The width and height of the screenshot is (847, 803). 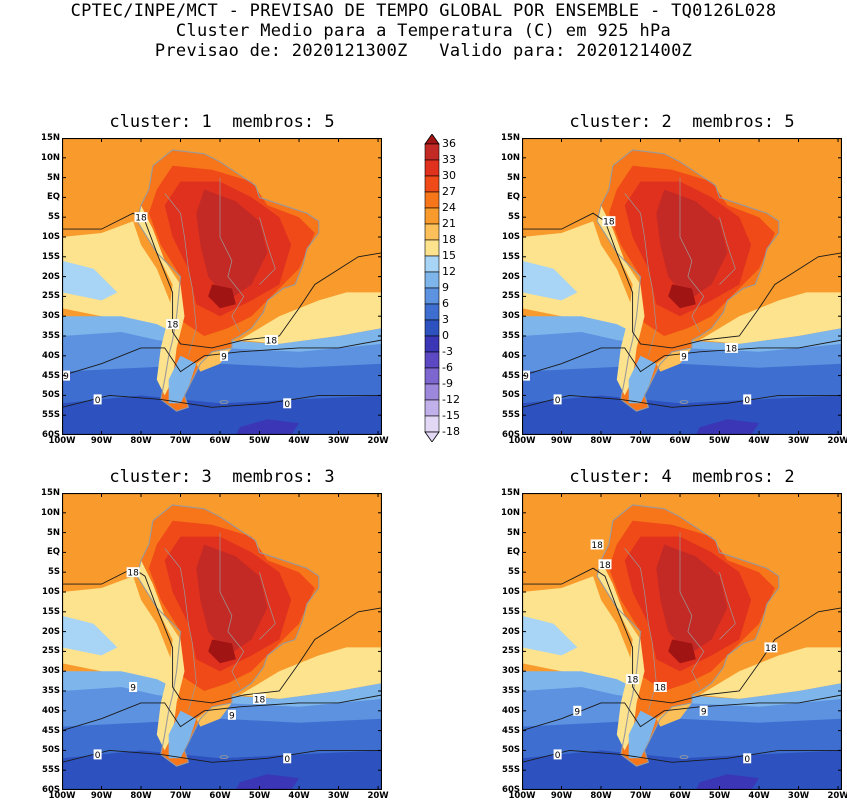 What do you see at coordinates (449, 191) in the screenshot?
I see `colorbar-label: 27` at bounding box center [449, 191].